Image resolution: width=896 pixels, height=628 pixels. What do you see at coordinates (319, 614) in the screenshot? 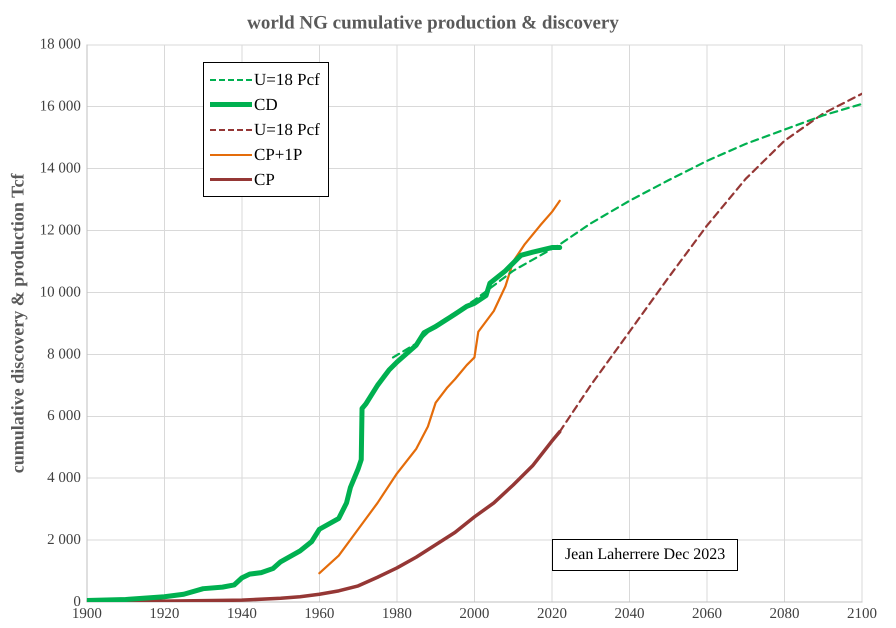
I see `x-tick-label: 1960` at bounding box center [319, 614].